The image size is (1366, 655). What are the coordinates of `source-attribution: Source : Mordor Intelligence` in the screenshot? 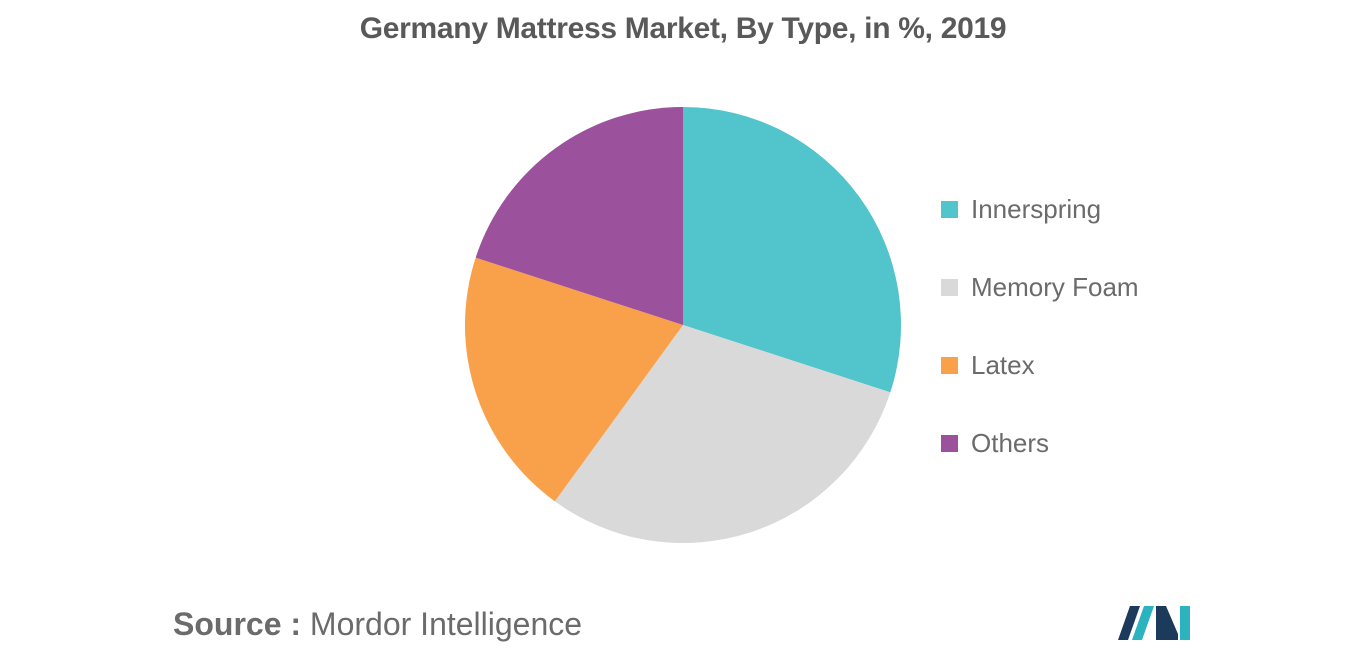 It's located at (377, 624).